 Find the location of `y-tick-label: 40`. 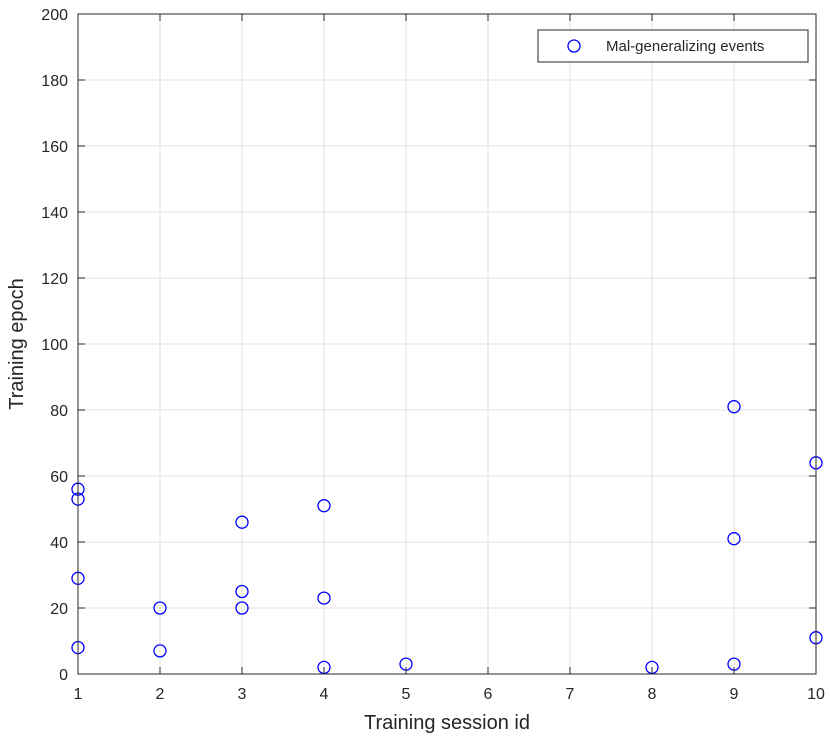

y-tick-label: 40 is located at coordinates (59, 543).